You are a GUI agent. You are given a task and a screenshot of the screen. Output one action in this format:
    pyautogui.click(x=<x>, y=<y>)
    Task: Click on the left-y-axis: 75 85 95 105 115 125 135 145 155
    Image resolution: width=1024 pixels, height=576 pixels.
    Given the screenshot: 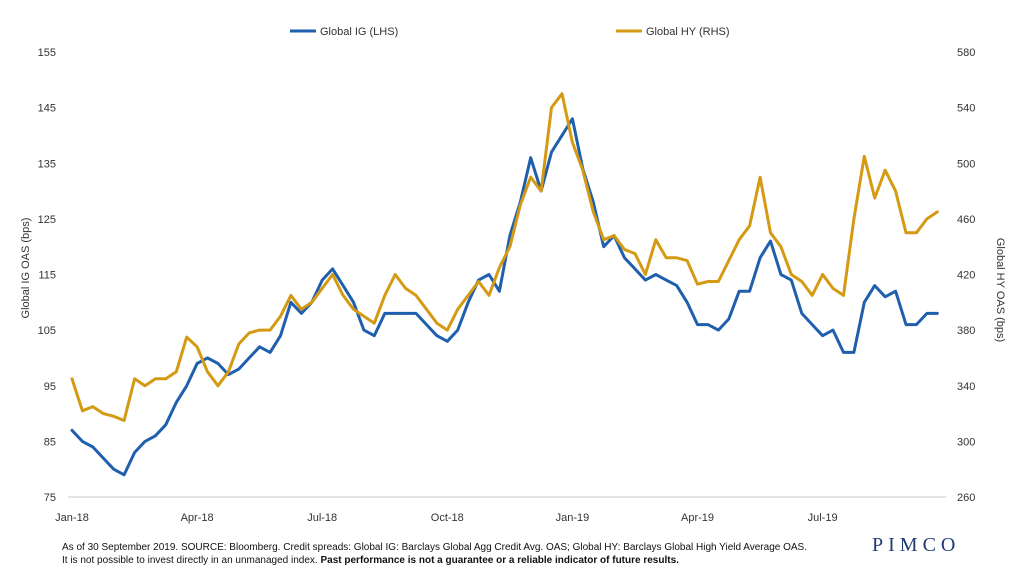 What is the action you would take?
    pyautogui.click(x=47, y=275)
    